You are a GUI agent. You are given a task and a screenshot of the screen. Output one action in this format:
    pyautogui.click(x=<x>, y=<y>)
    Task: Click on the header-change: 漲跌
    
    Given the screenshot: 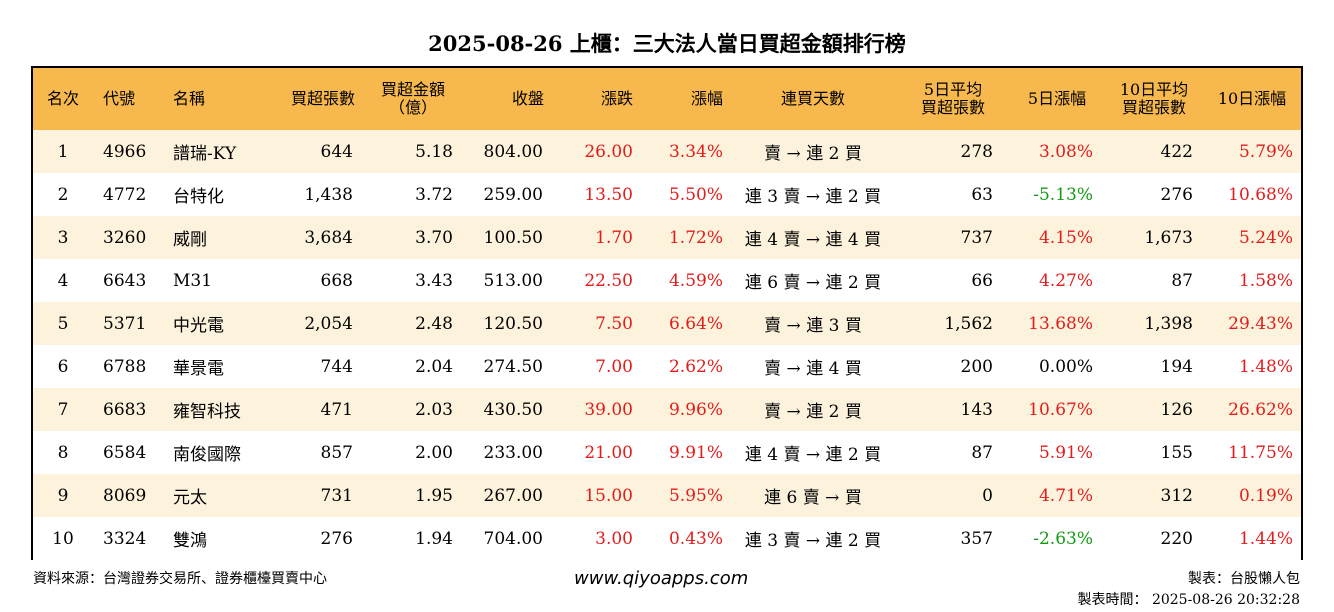 What is the action you would take?
    pyautogui.click(x=616, y=98)
    